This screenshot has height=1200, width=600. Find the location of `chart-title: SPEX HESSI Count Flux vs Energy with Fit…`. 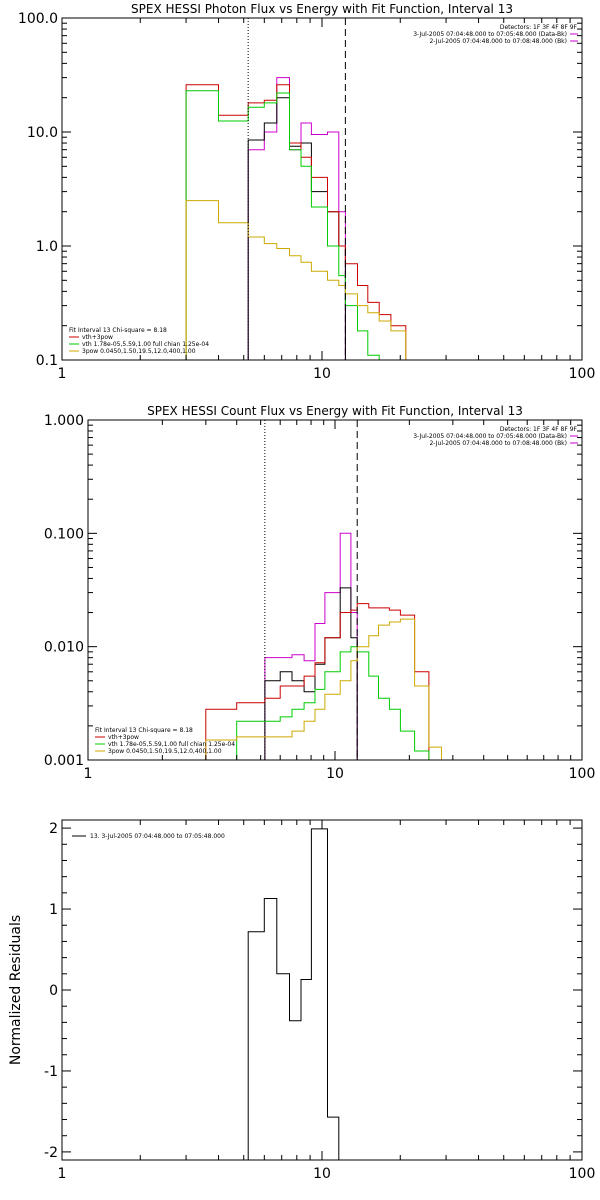

chart-title: SPEX HESSI Count Flux vs Energy with Fit… is located at coordinates (335, 411).